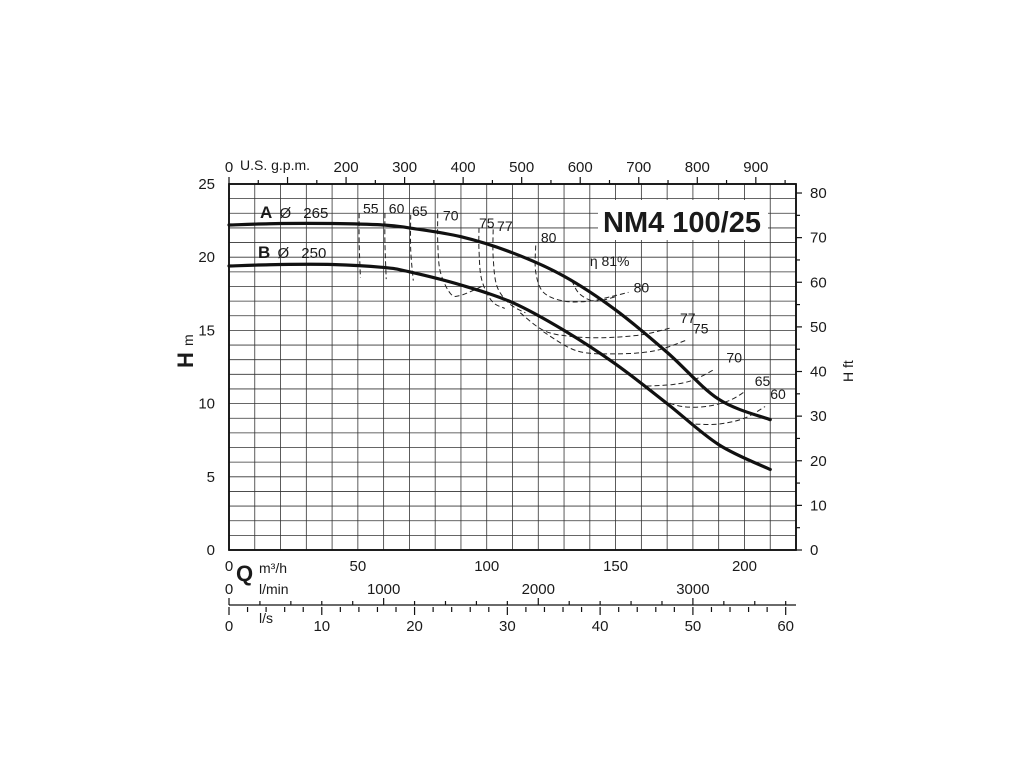 Image resolution: width=1024 pixels, height=768 pixels. I want to click on curve-b-diameter: 250, so click(313, 253).